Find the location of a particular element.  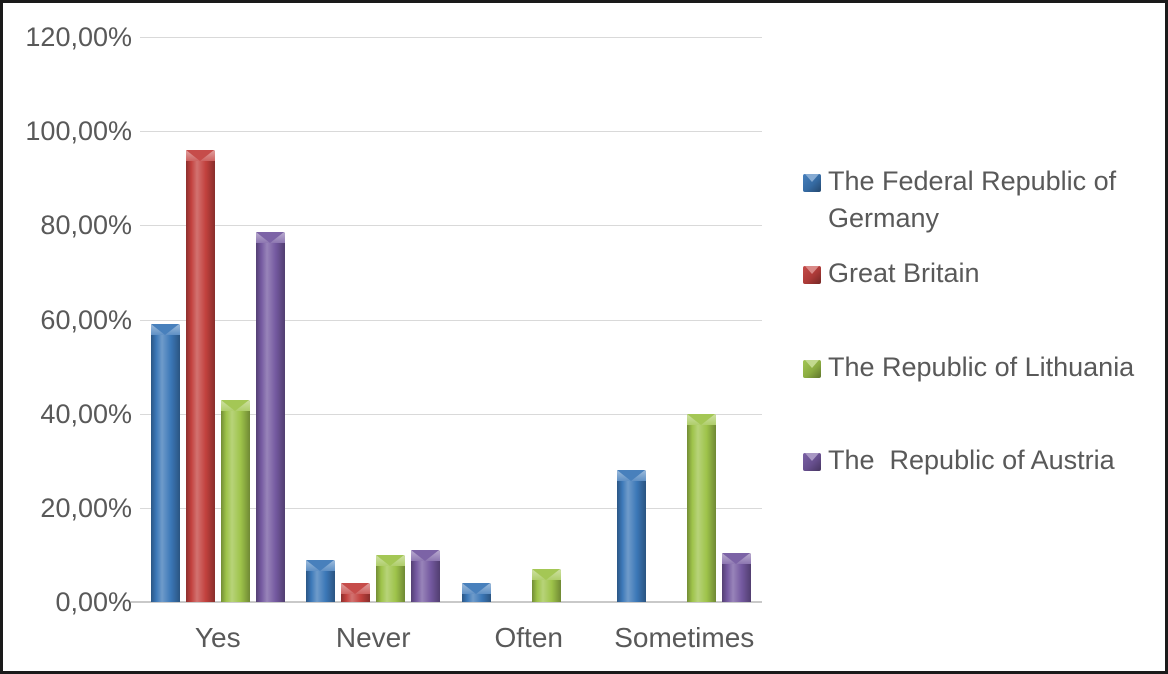

legend-item-series1: The Federal Republic of Germany is located at coordinates (976, 200).